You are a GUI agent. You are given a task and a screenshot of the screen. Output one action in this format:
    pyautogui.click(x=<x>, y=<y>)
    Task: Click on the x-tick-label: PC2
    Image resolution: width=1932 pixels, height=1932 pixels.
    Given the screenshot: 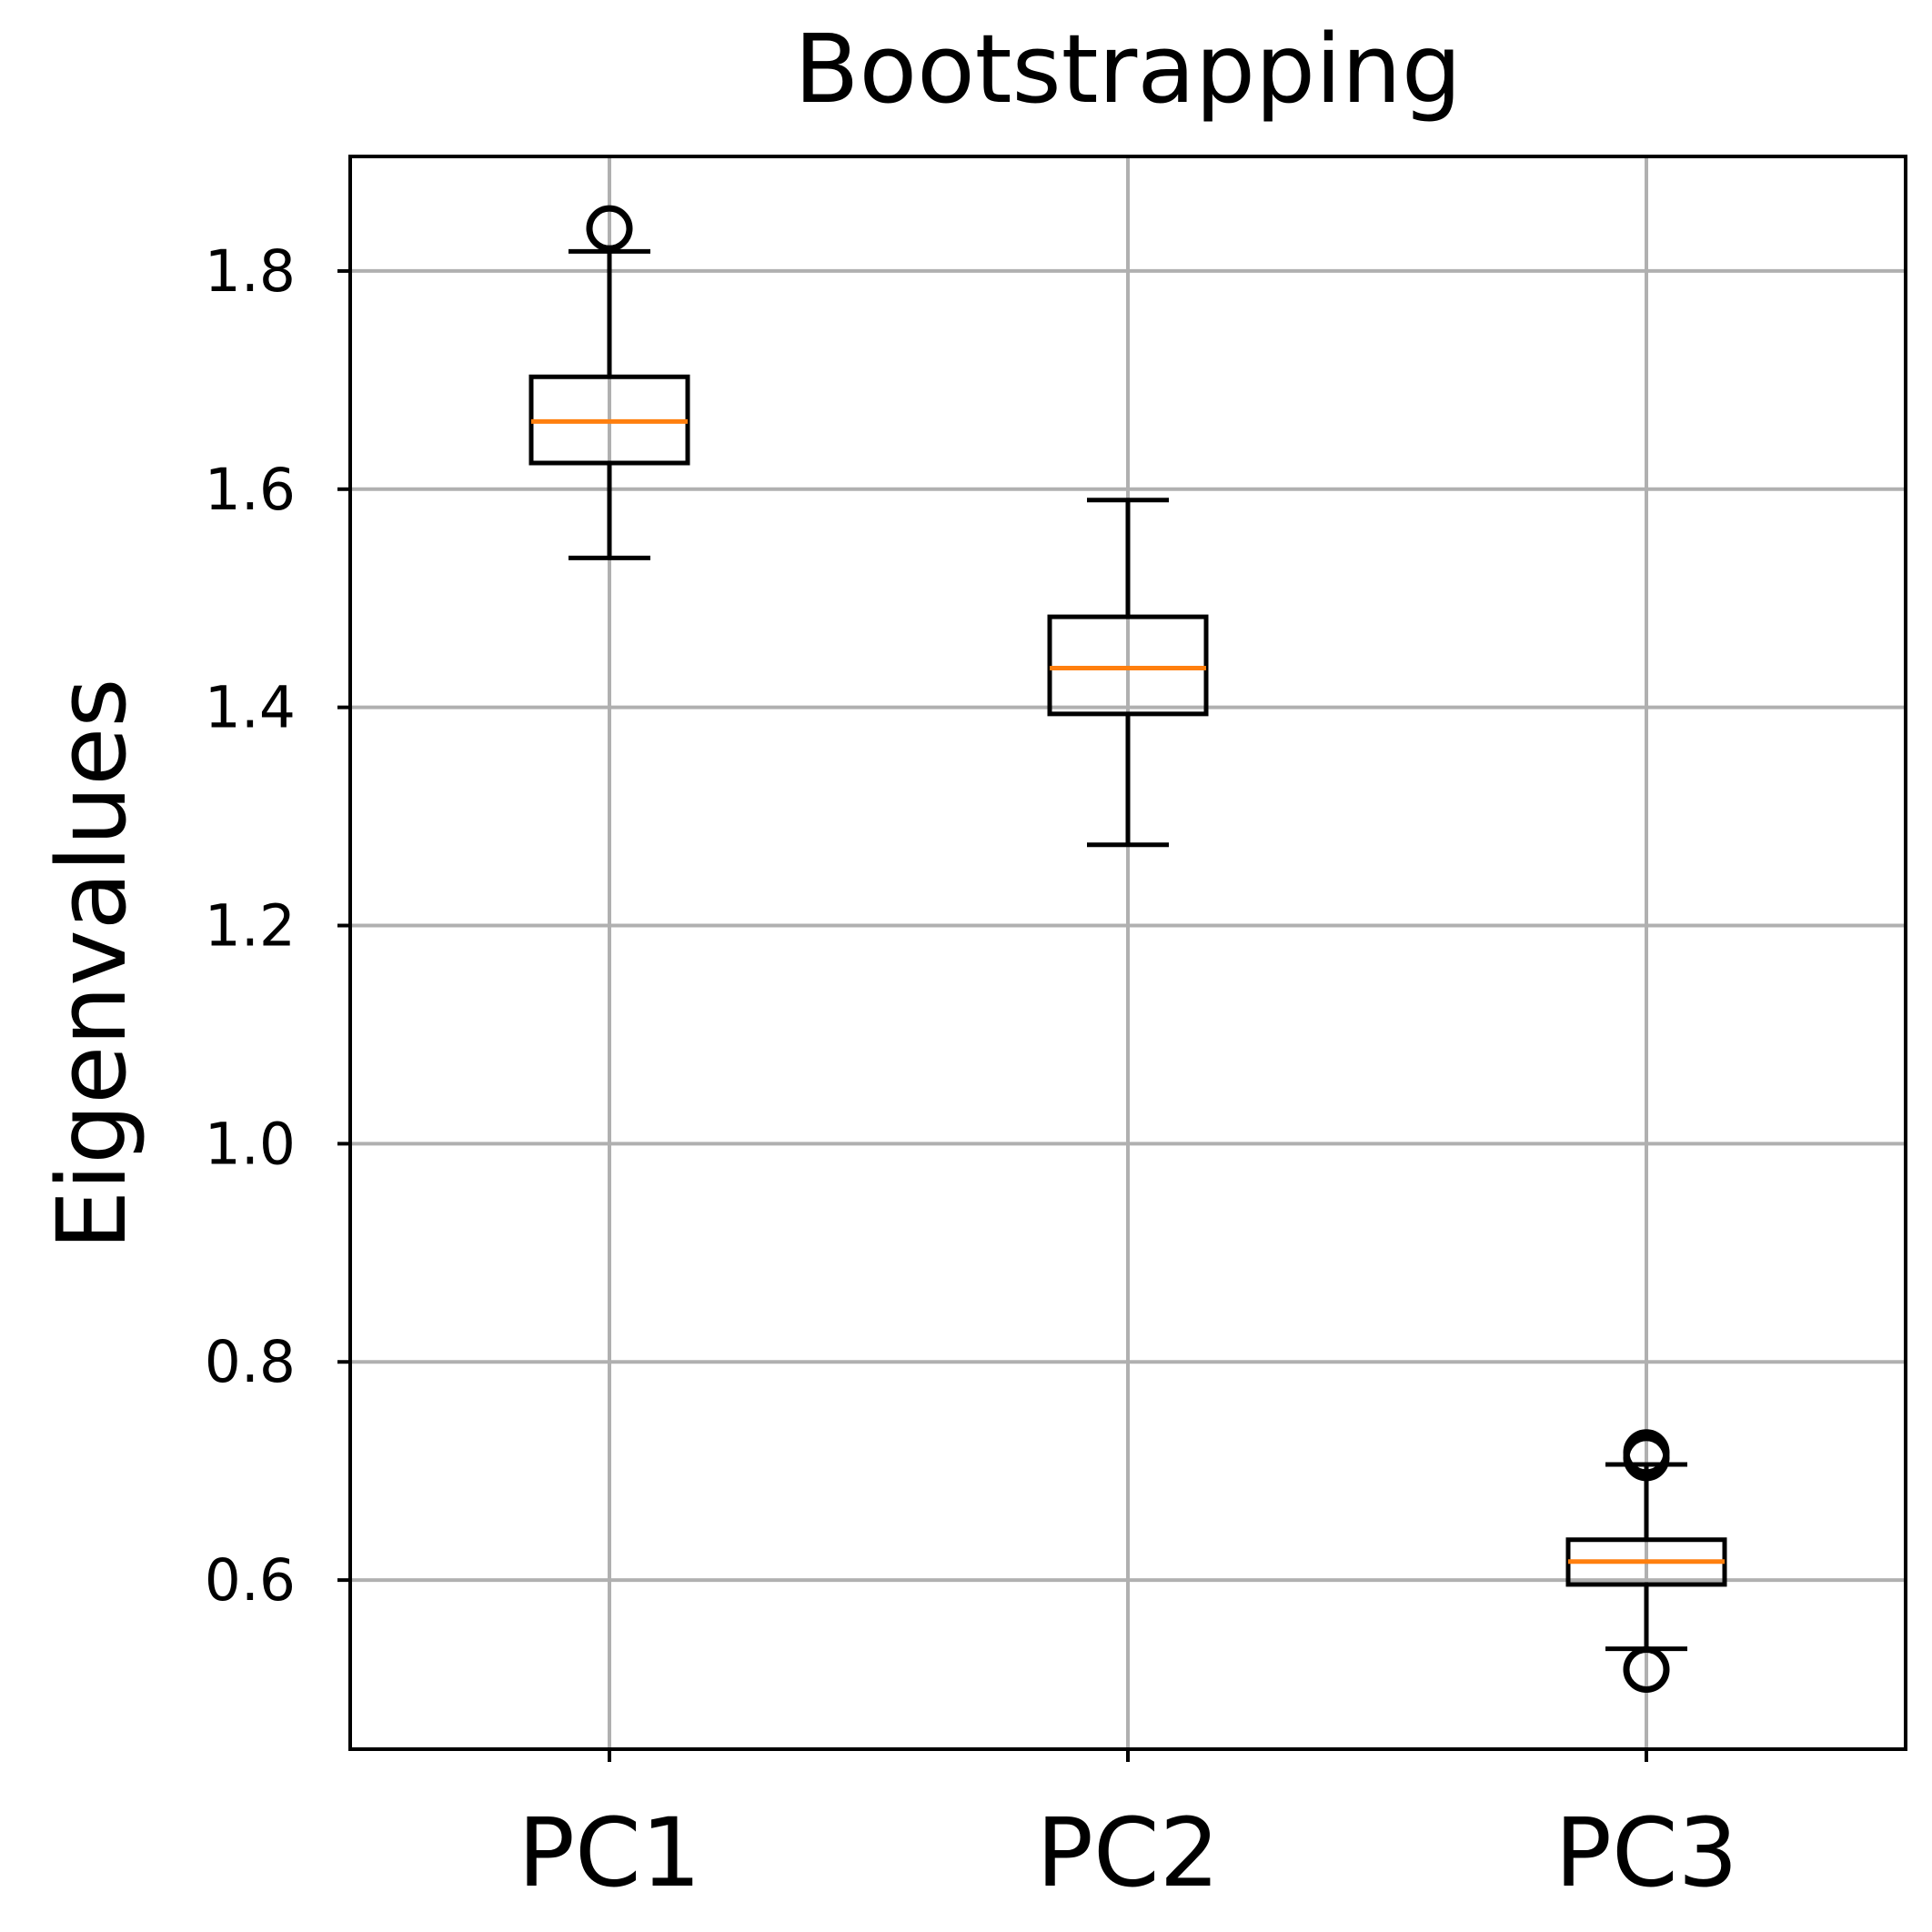 What is the action you would take?
    pyautogui.click(x=1128, y=1852)
    